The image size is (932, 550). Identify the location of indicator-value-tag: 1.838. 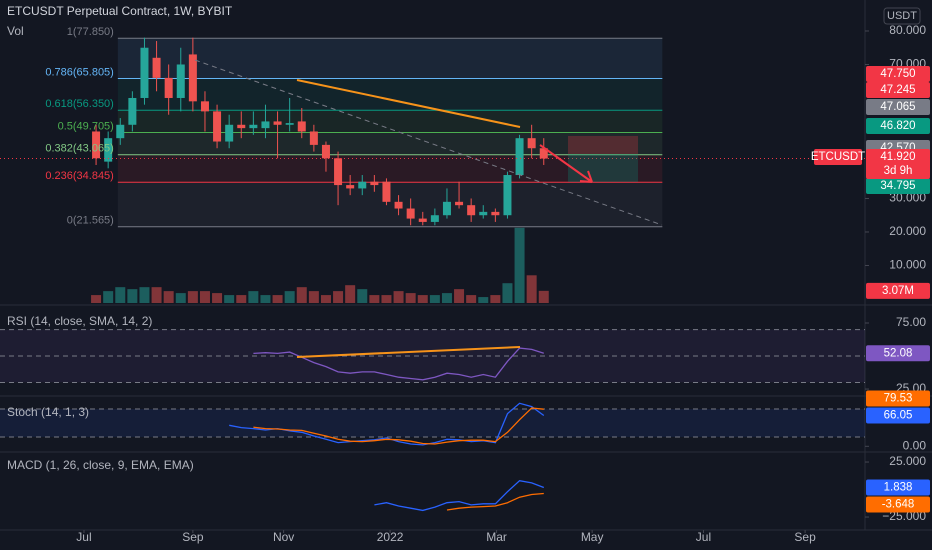
(898, 488).